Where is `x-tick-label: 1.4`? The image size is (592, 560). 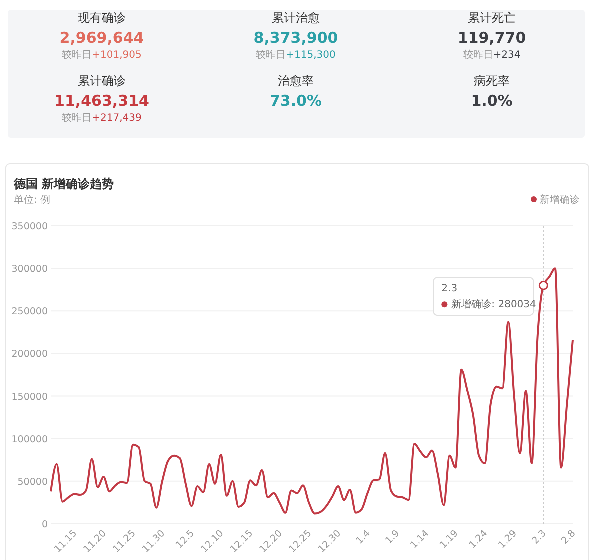 x-tick-label: 1.4 is located at coordinates (363, 537).